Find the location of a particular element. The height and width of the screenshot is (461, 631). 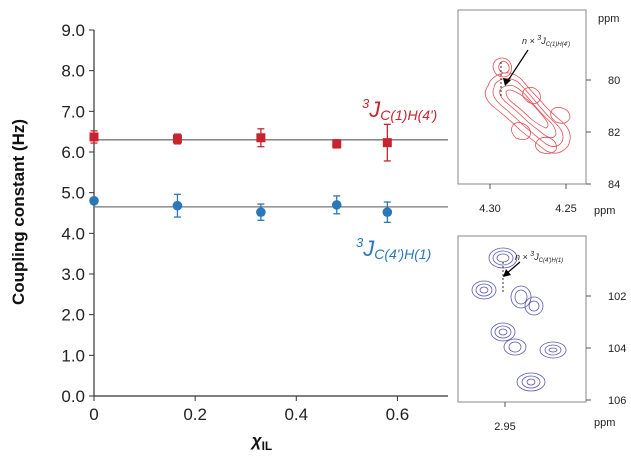

x-axis-label: χIL is located at coordinates (261, 442).